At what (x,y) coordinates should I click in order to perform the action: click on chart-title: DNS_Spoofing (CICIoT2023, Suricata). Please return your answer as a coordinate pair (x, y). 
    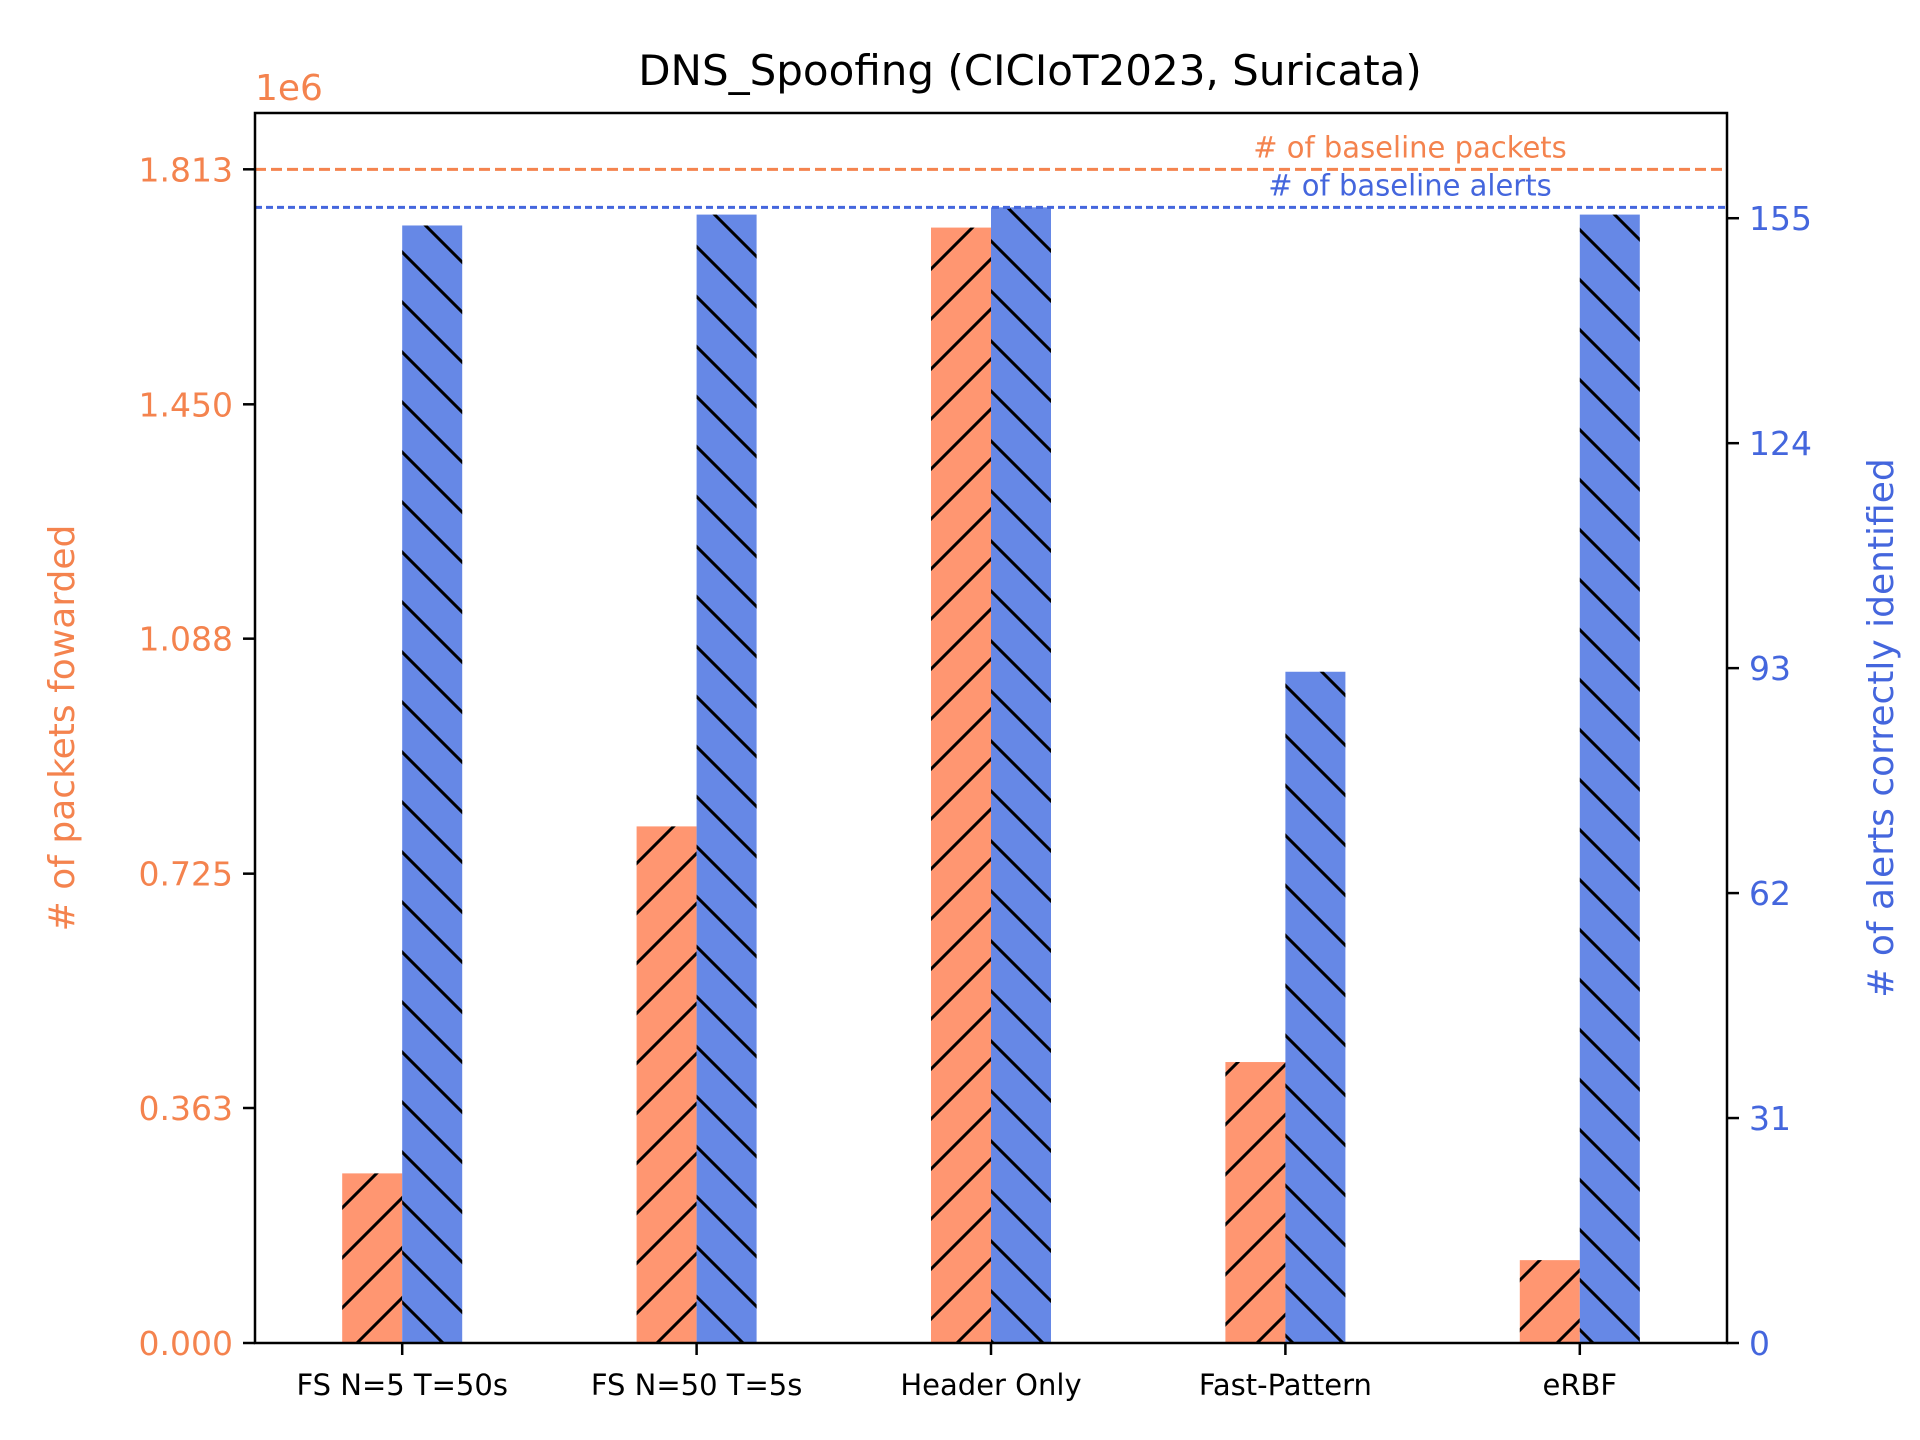
    Looking at the image, I should click on (1030, 70).